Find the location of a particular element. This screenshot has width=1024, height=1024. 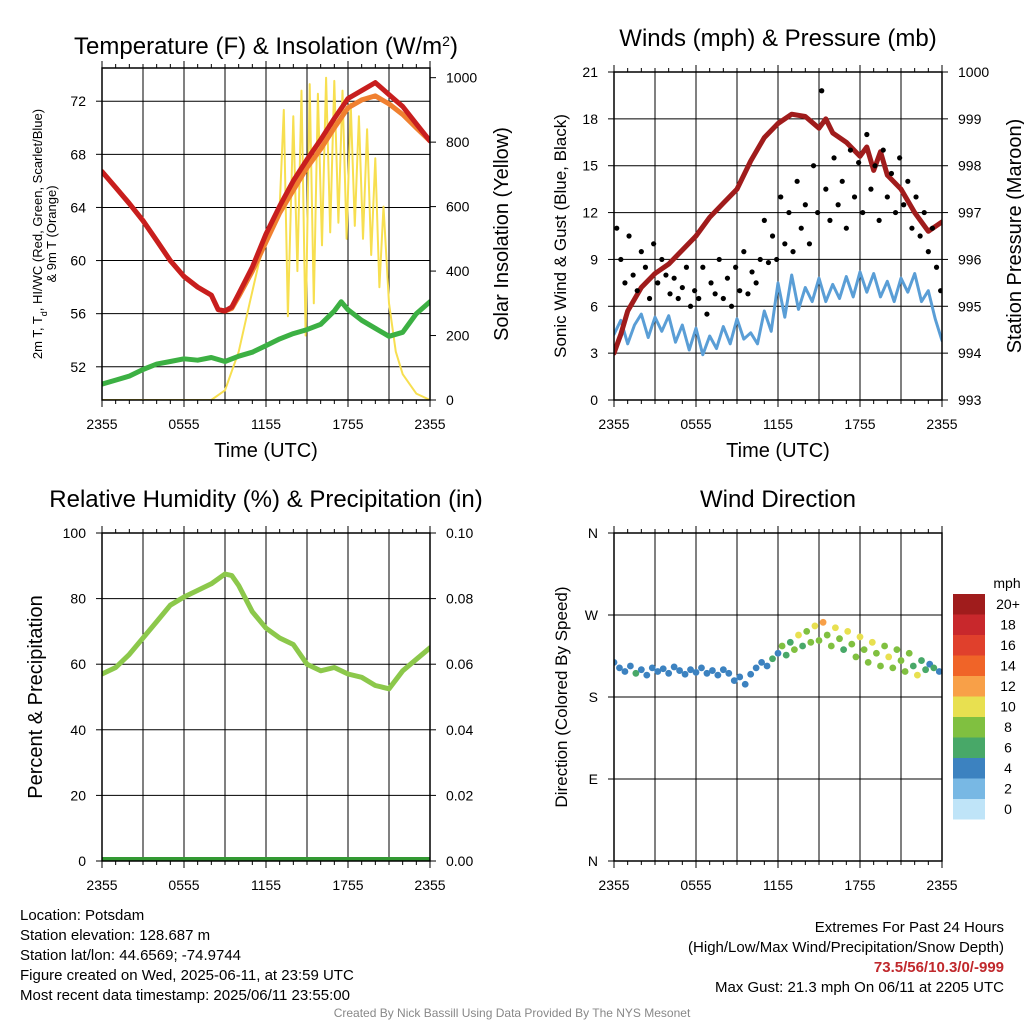

x-tick-label: 0555 is located at coordinates (183, 885).